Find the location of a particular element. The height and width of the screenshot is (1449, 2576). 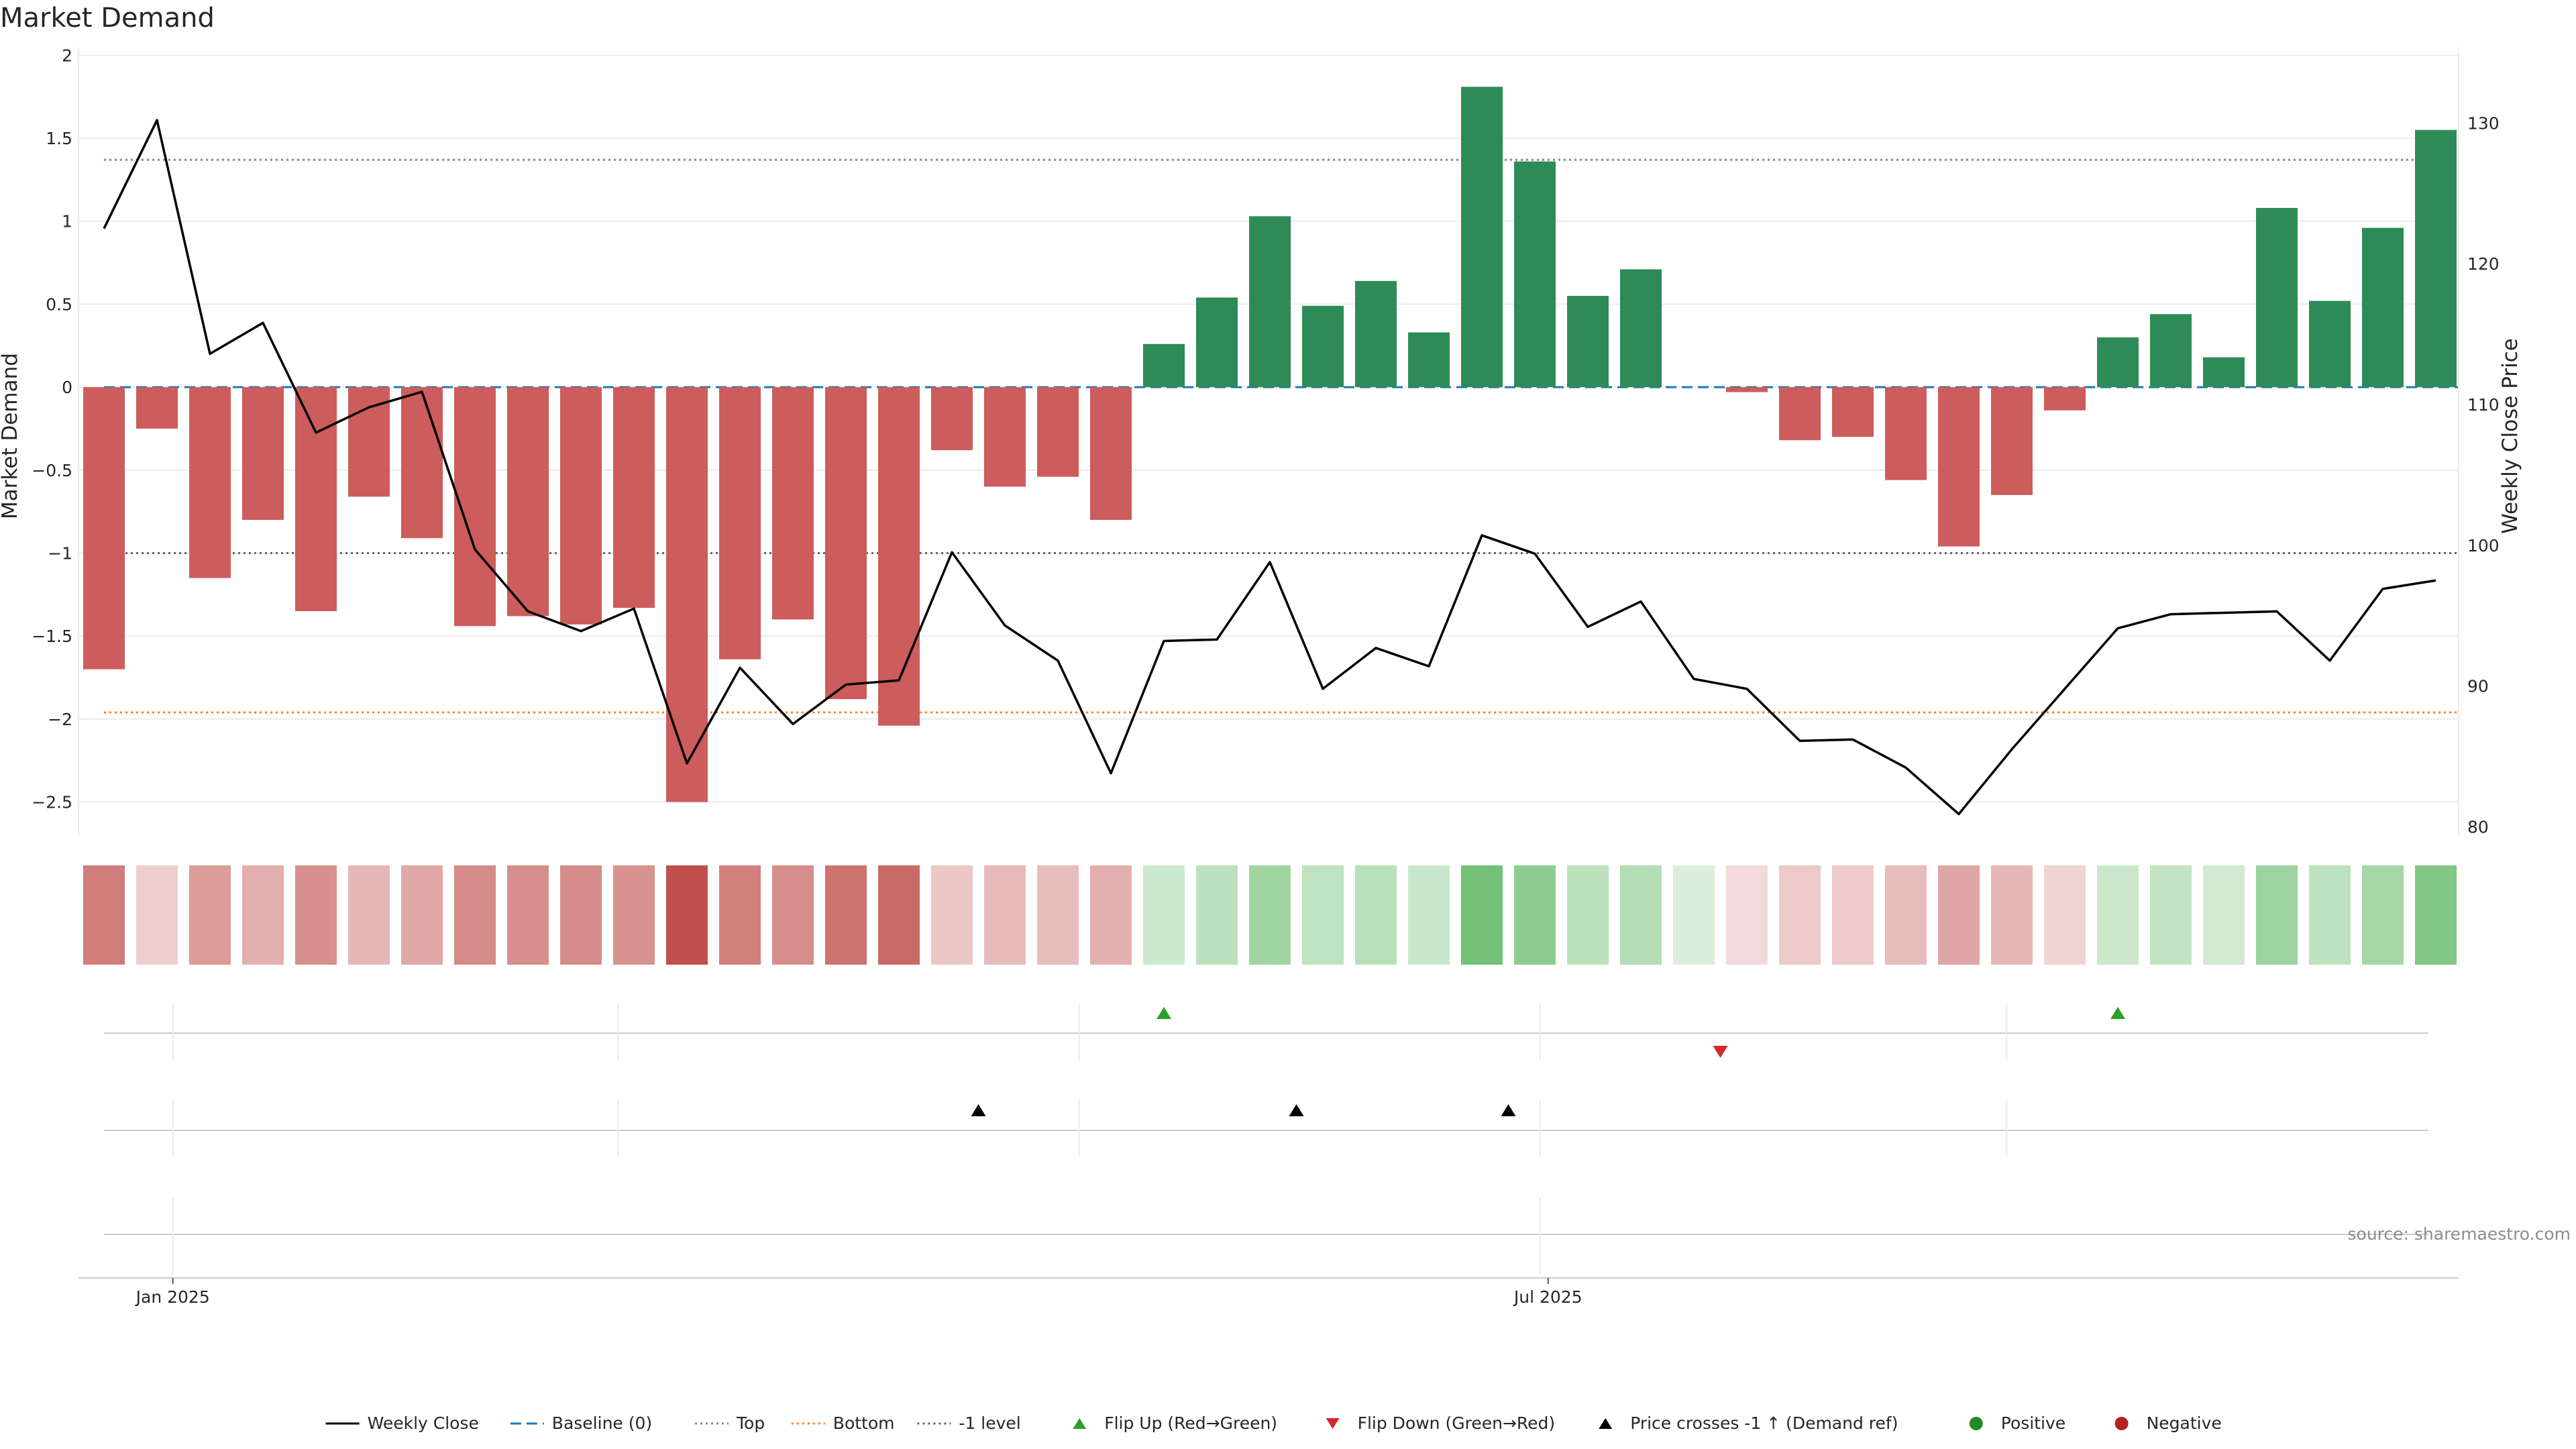

y-tick-label: −1 is located at coordinates (60, 553).